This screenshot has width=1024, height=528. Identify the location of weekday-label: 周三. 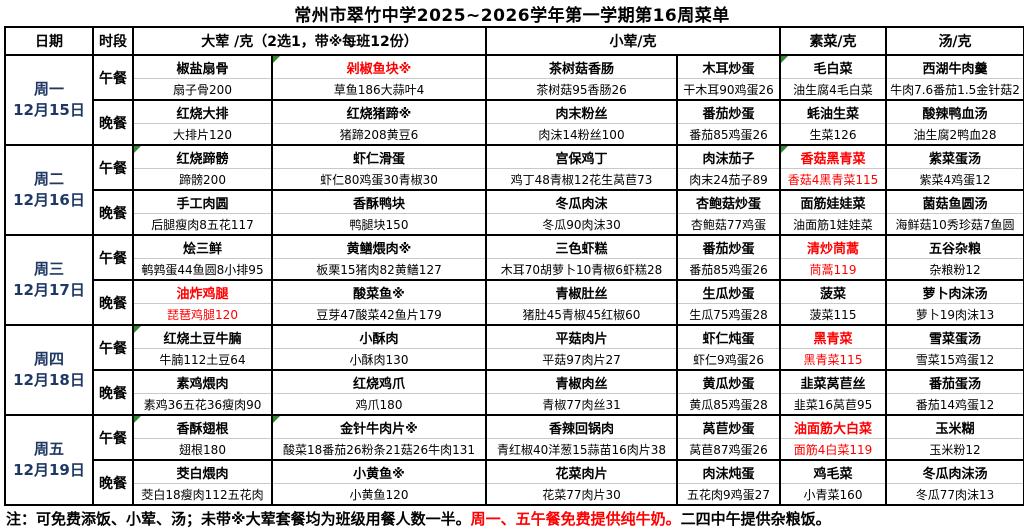
(48, 269).